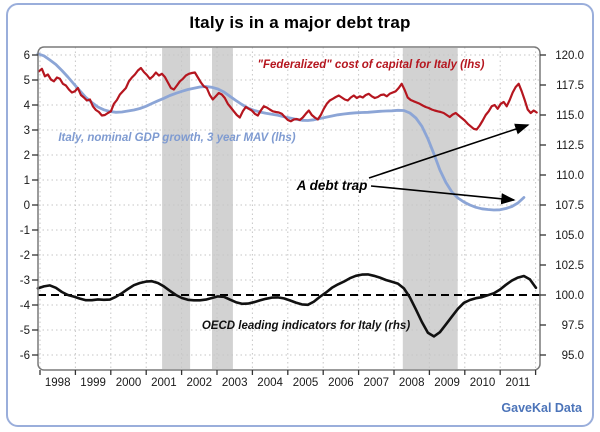  Describe the element at coordinates (518, 383) in the screenshot. I see `x-tick-label: 2011` at that location.